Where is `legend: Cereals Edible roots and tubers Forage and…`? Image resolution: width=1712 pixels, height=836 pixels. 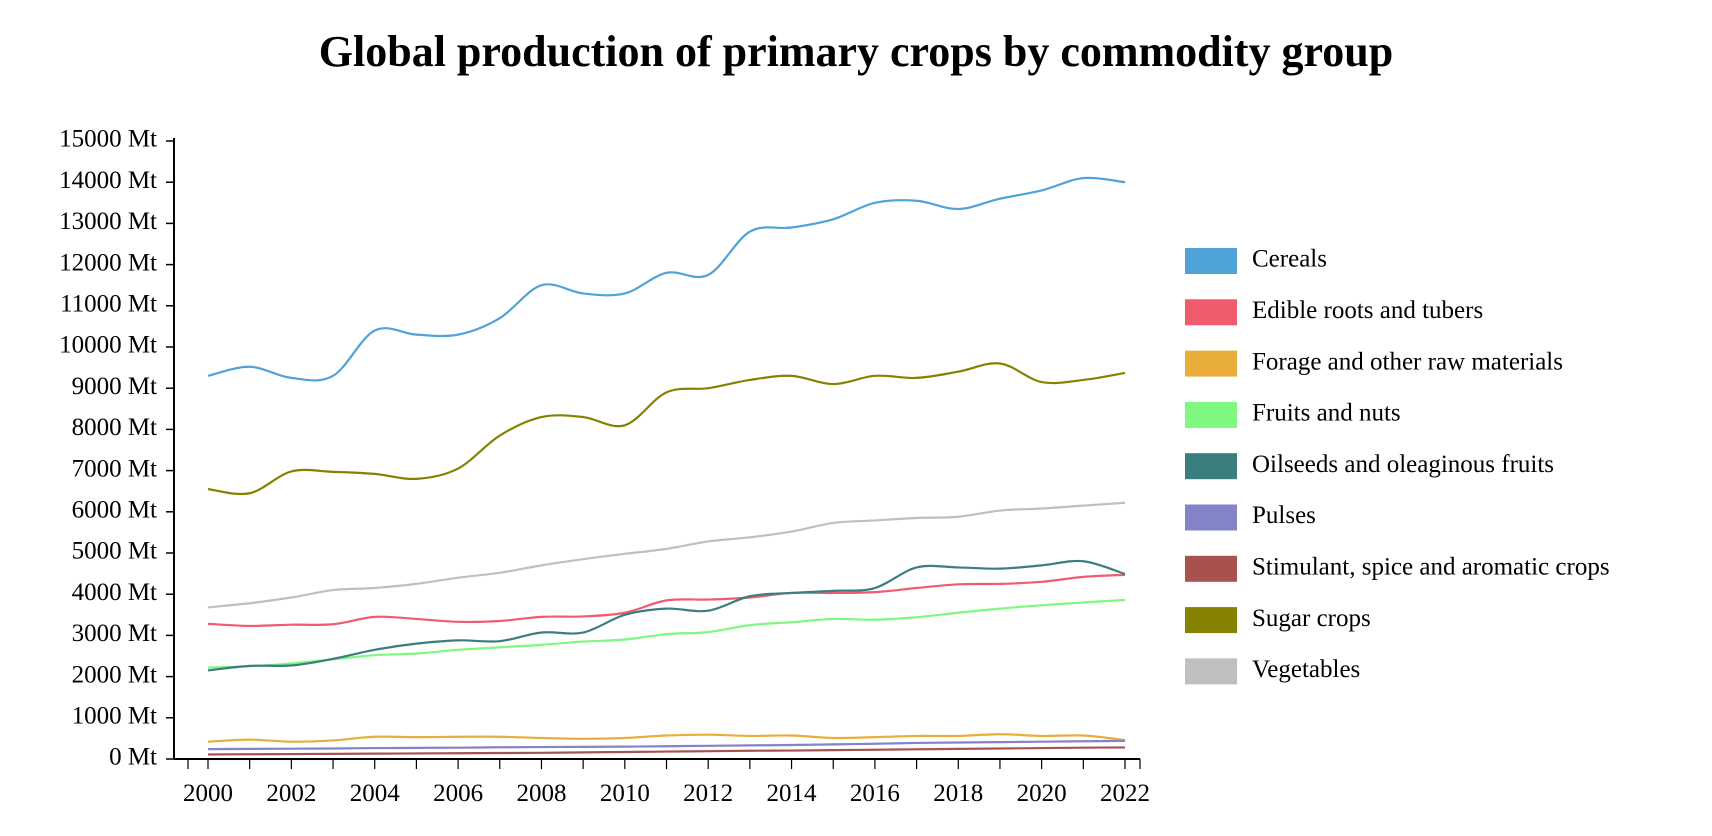 legend: Cereals Edible roots and tubers Forage and… is located at coordinates (1397, 465).